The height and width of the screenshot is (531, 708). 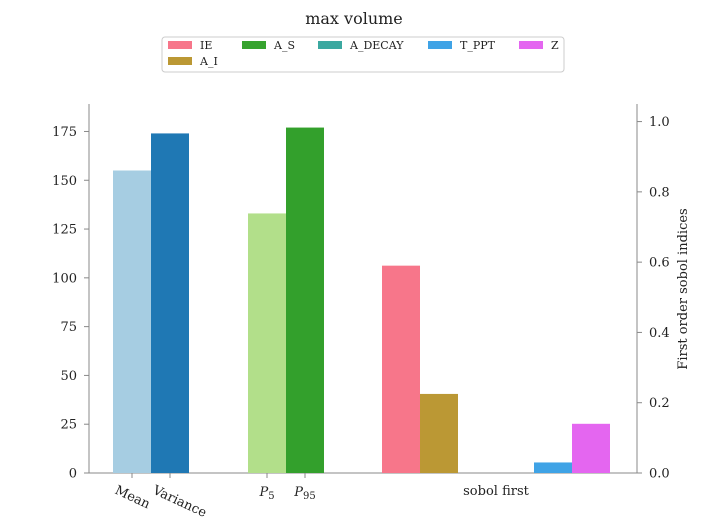 I want to click on bar-z, so click(x=591, y=448).